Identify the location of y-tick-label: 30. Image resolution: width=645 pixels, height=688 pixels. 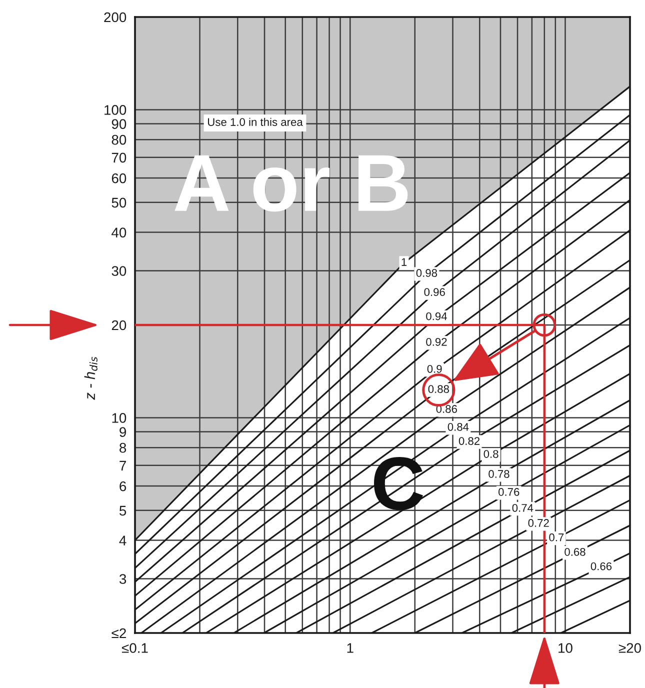
(119, 271).